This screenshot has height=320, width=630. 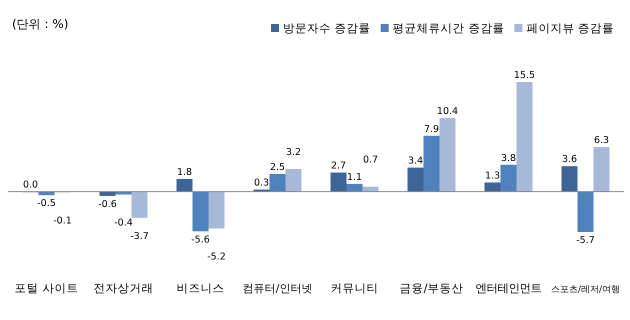 What do you see at coordinates (200, 240) in the screenshot?
I see `data-label: -5.6` at bounding box center [200, 240].